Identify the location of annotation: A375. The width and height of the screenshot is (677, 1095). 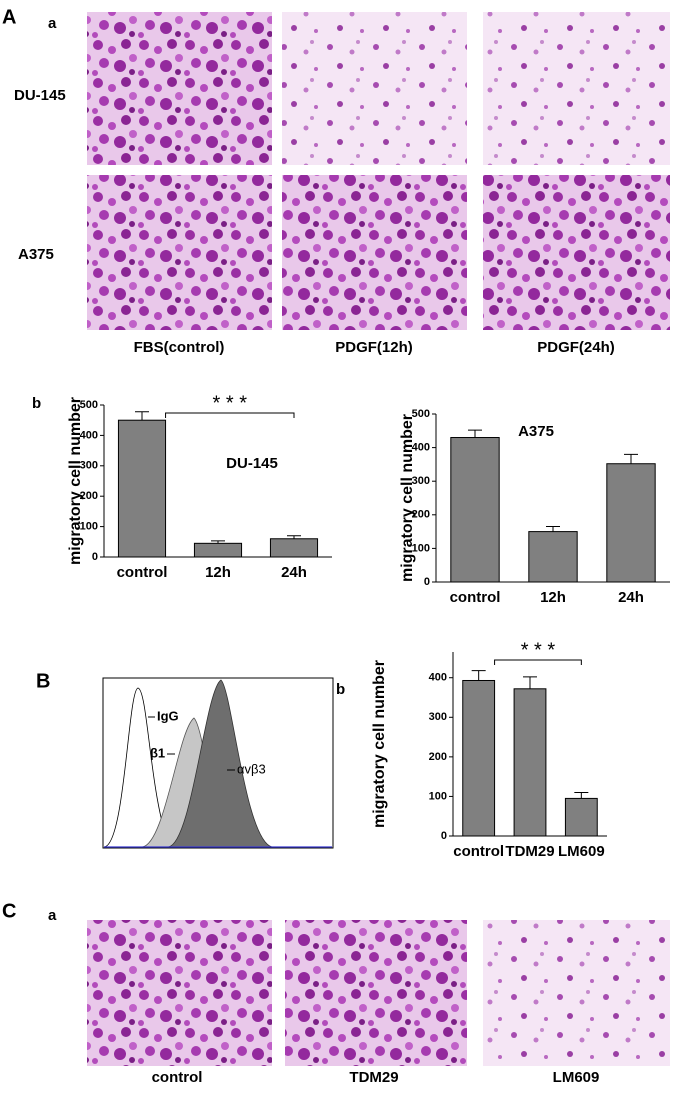
(536, 431).